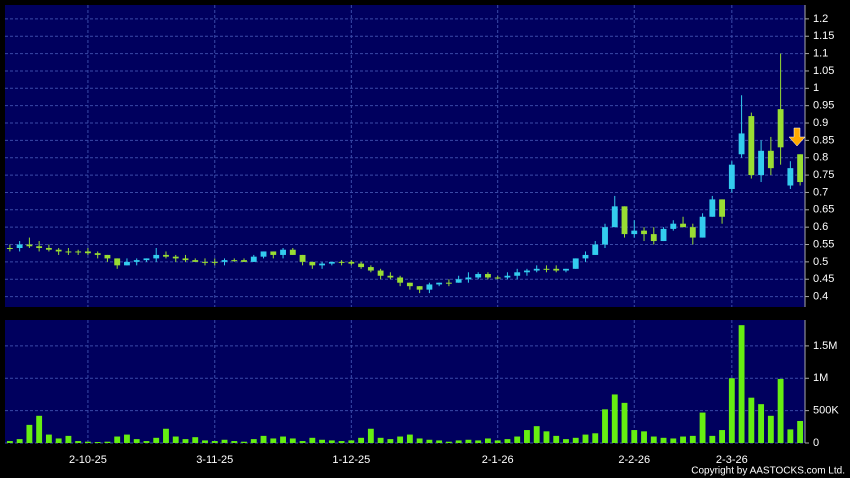  Describe the element at coordinates (214, 460) in the screenshot. I see `x-tick-label: 3-11-25` at that location.